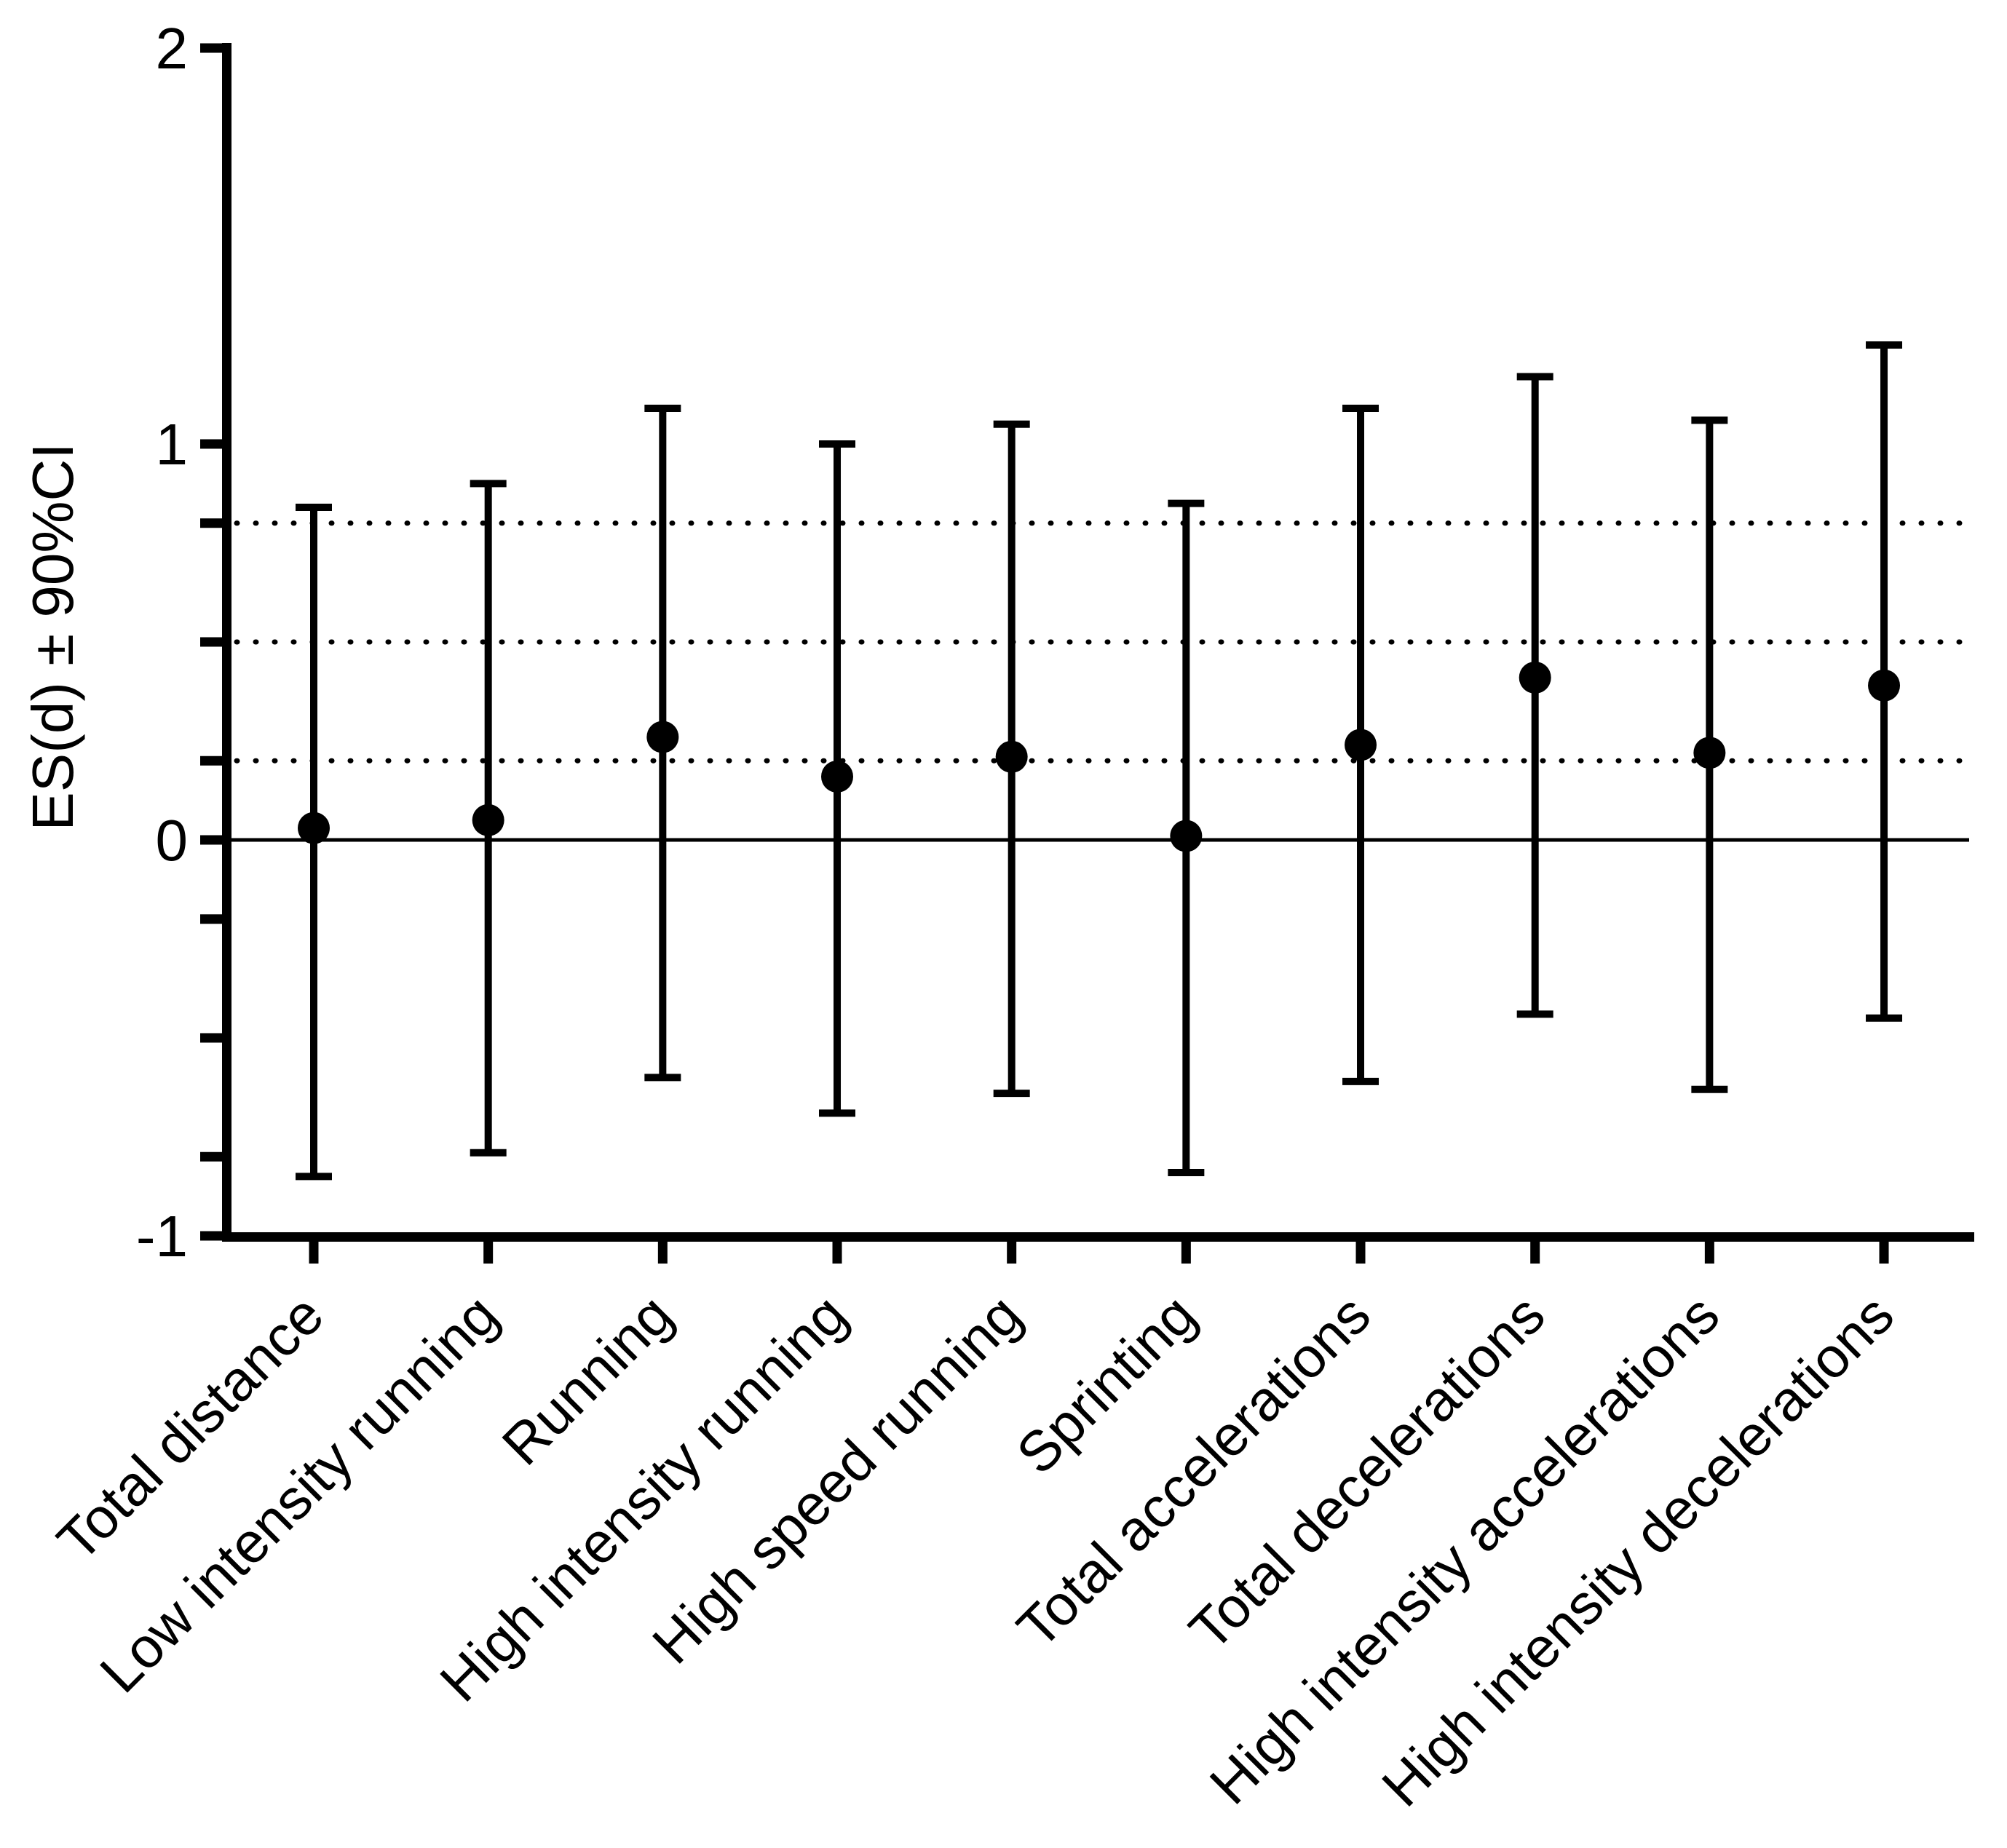 This screenshot has height=1848, width=2007. What do you see at coordinates (162, 1236) in the screenshot?
I see `y-tick-label: -1` at bounding box center [162, 1236].